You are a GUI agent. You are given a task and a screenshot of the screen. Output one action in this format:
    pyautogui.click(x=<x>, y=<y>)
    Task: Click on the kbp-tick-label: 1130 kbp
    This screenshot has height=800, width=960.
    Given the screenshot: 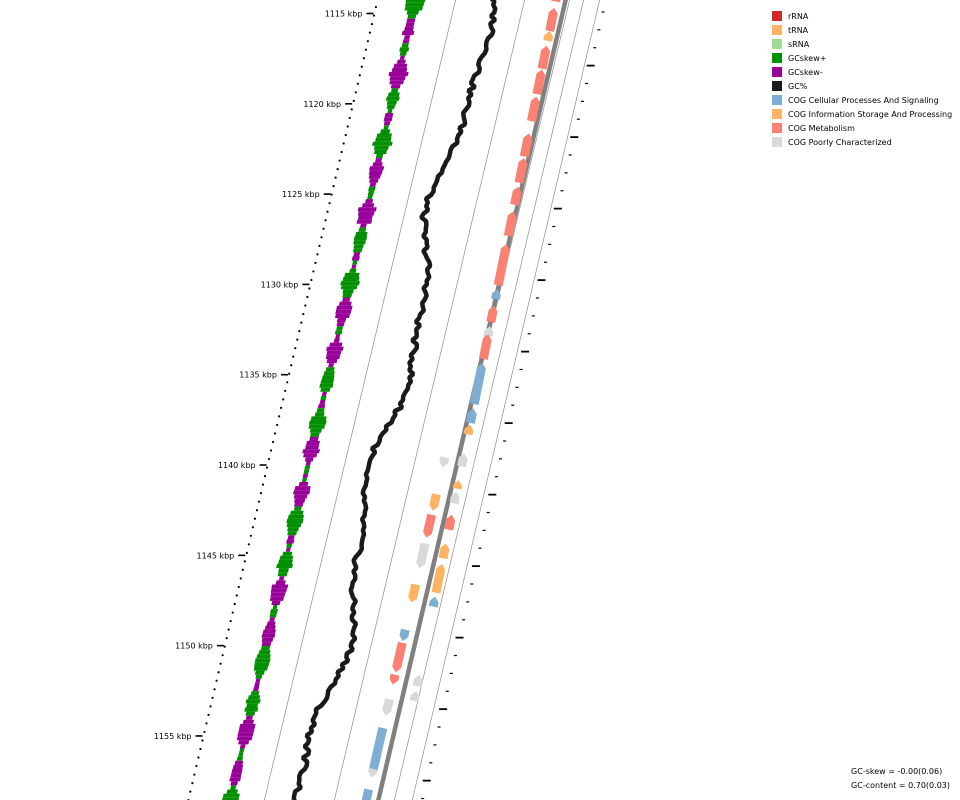 What is the action you would take?
    pyautogui.click(x=280, y=284)
    